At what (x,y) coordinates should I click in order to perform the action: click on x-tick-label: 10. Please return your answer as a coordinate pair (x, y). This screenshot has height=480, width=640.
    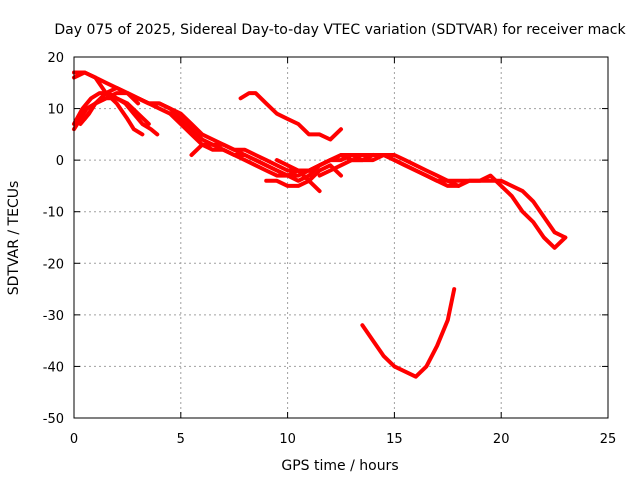
    Looking at the image, I should click on (287, 439).